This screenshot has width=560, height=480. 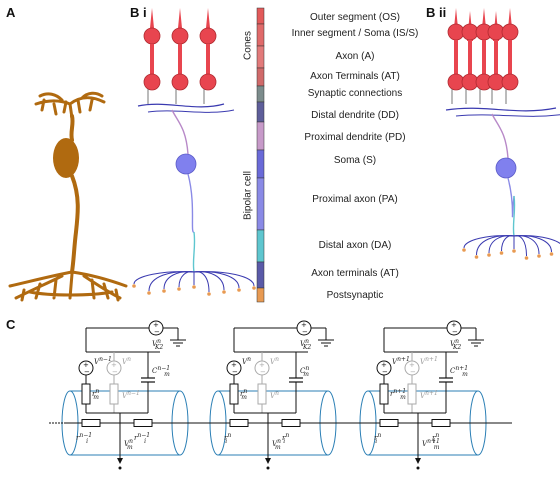 What do you see at coordinates (355, 295) in the screenshot?
I see `segment-label-postsynaptic: Postsynaptic` at bounding box center [355, 295].